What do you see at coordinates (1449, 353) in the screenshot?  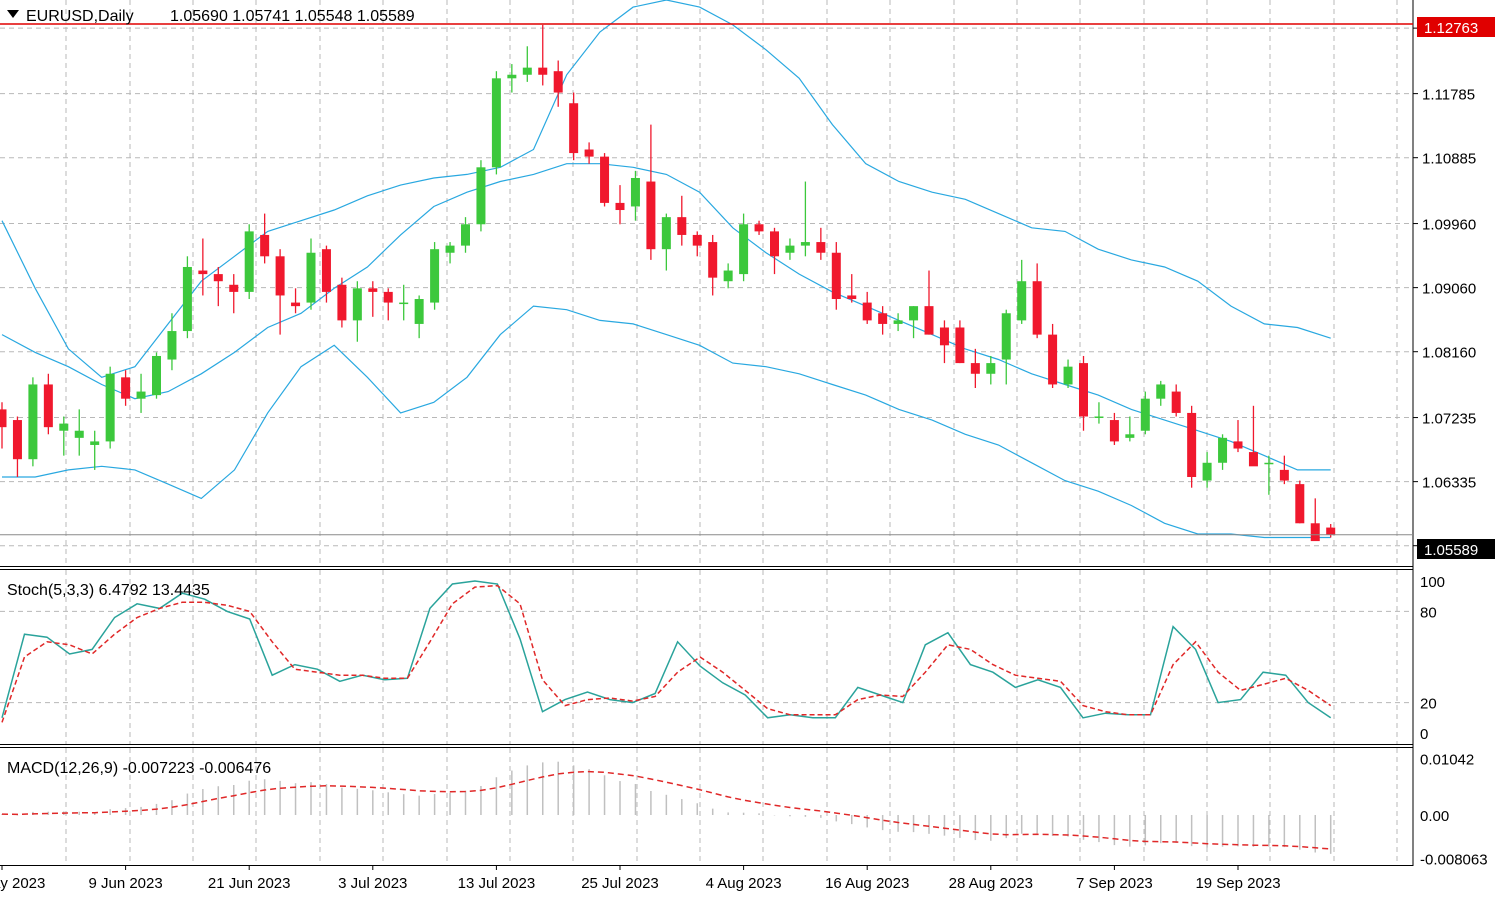 I see `y-tick-label: 1.08160` at bounding box center [1449, 353].